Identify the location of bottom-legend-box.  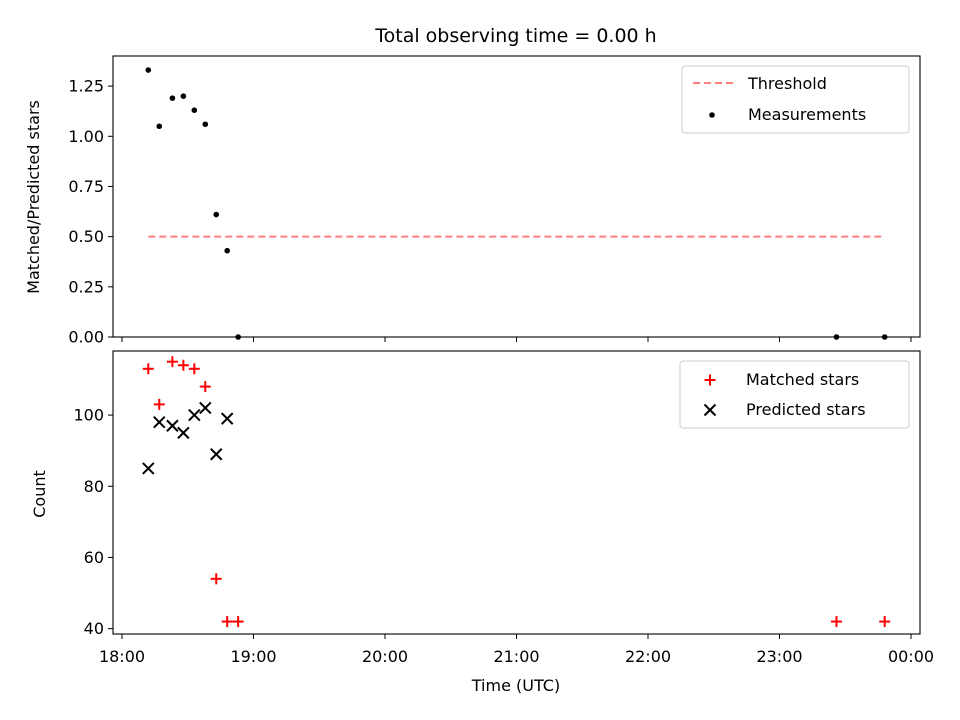
(794, 394).